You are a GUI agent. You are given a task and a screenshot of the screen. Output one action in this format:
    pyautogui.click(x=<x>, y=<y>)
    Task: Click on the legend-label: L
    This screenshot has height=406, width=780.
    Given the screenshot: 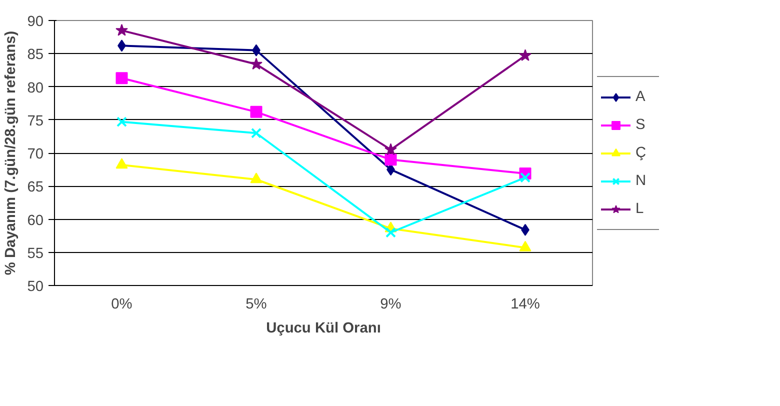 What is the action you would take?
    pyautogui.click(x=640, y=208)
    